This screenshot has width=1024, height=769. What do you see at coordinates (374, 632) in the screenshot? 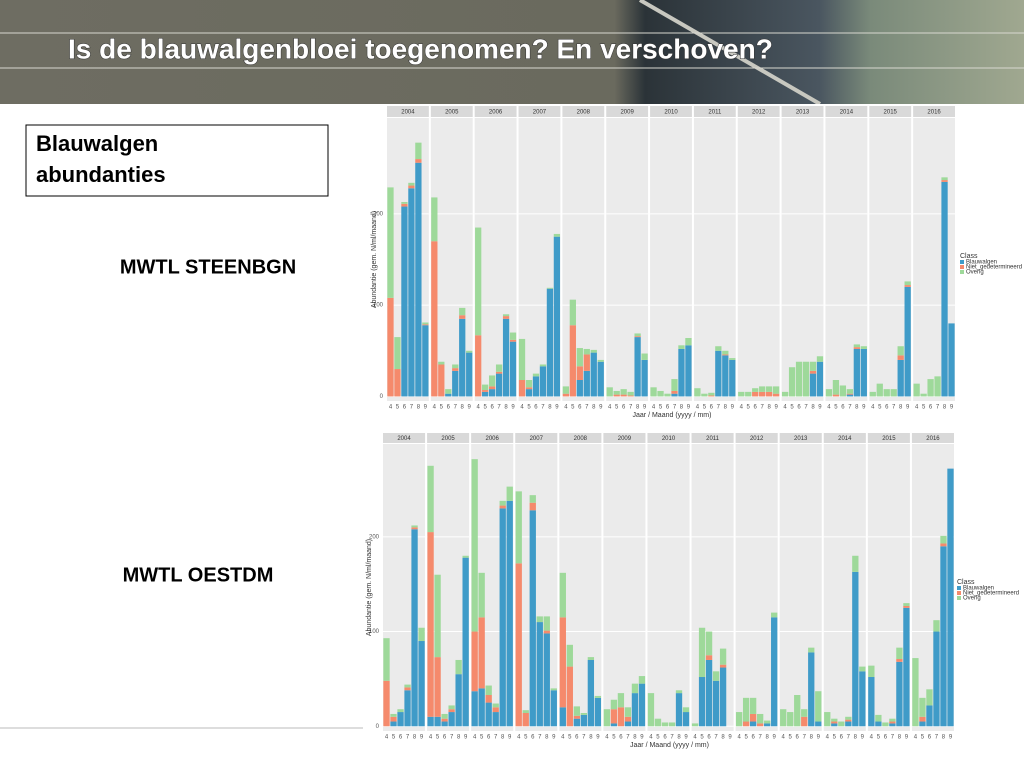
I see `y-tick-label: 100` at bounding box center [374, 632].